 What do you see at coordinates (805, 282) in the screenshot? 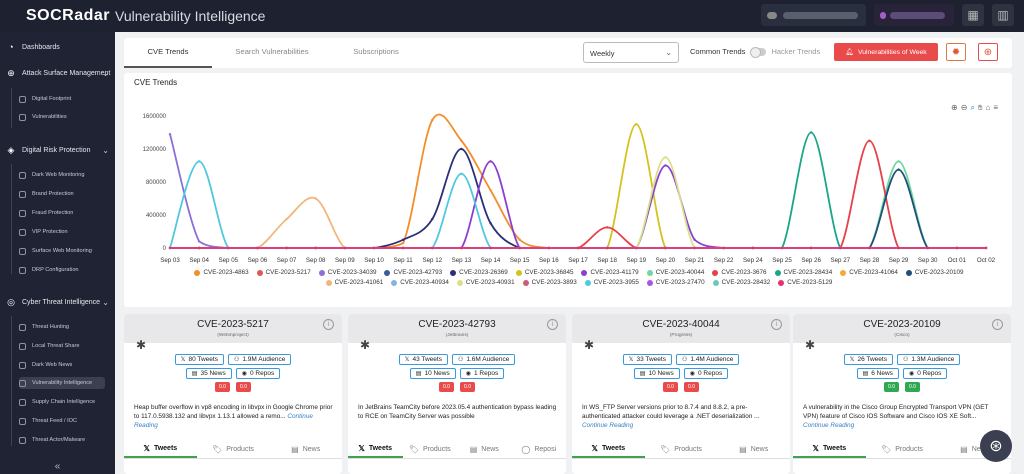
I see `legend-item: CVE-2023-5129` at bounding box center [805, 282].